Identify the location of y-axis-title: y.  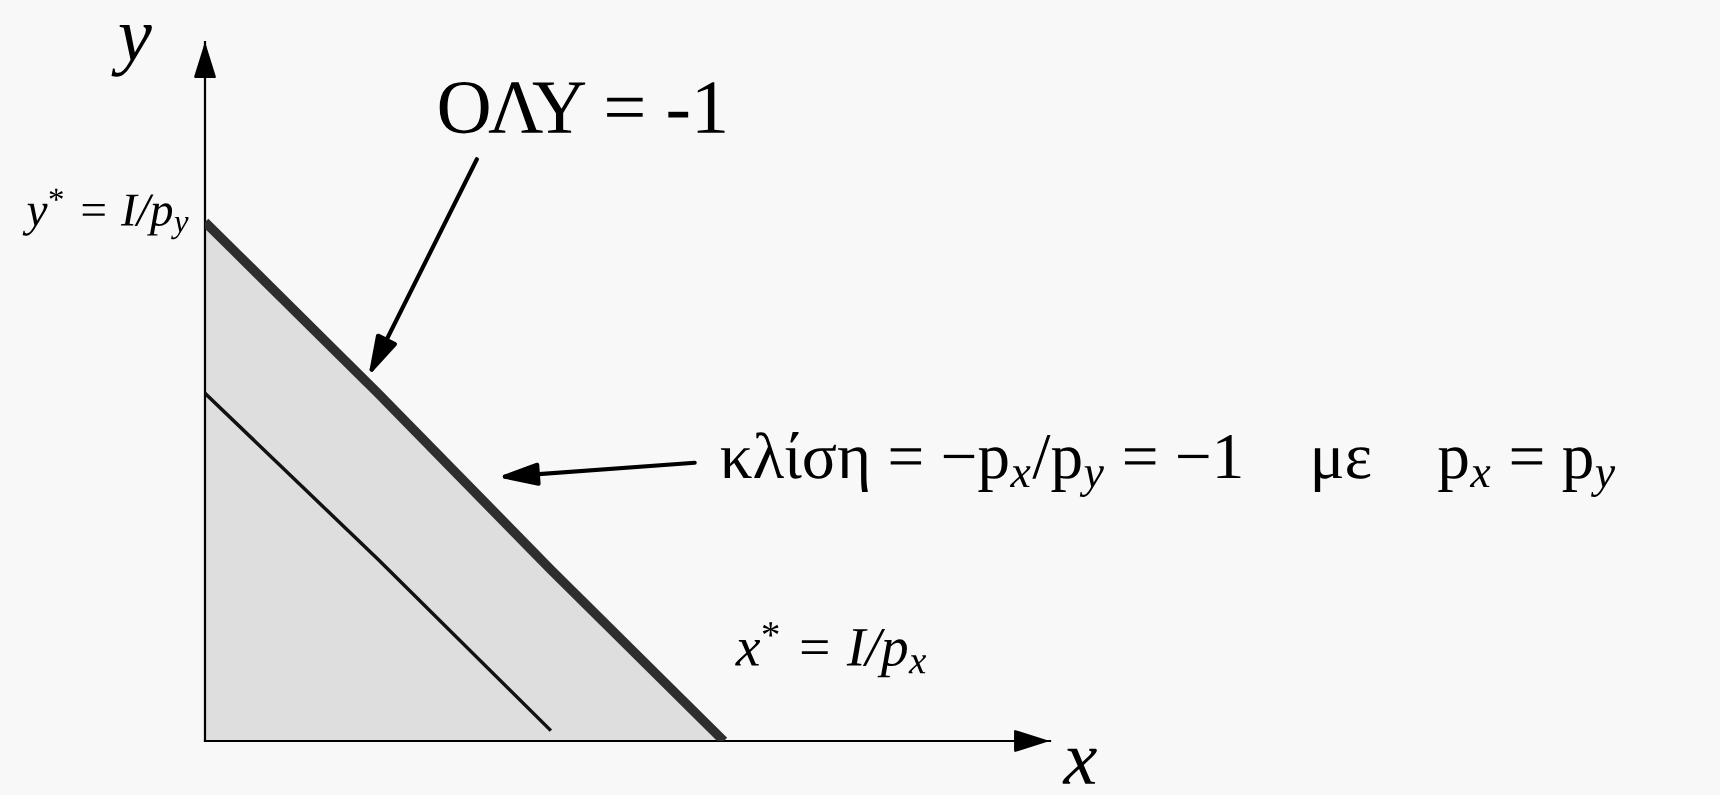
(131, 51).